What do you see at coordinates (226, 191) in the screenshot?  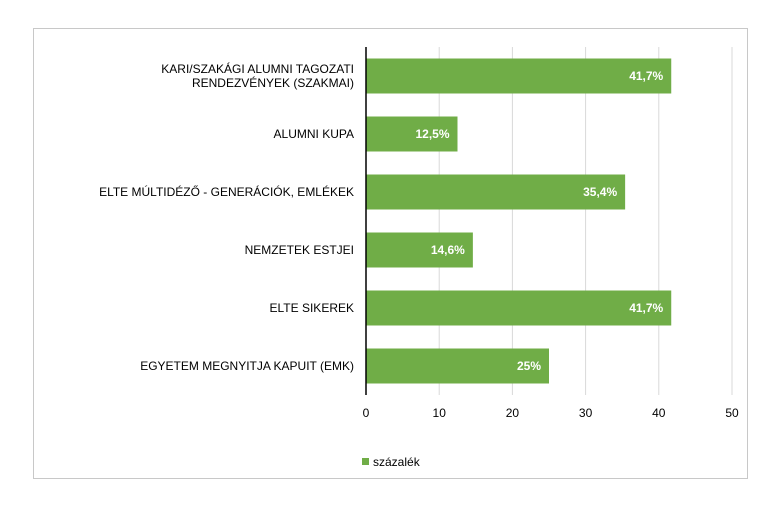 I see `category-label-2: ELTE MÚLTIDÉZŐ - GENERÁCIÓK, EMLÉKEK` at bounding box center [226, 191].